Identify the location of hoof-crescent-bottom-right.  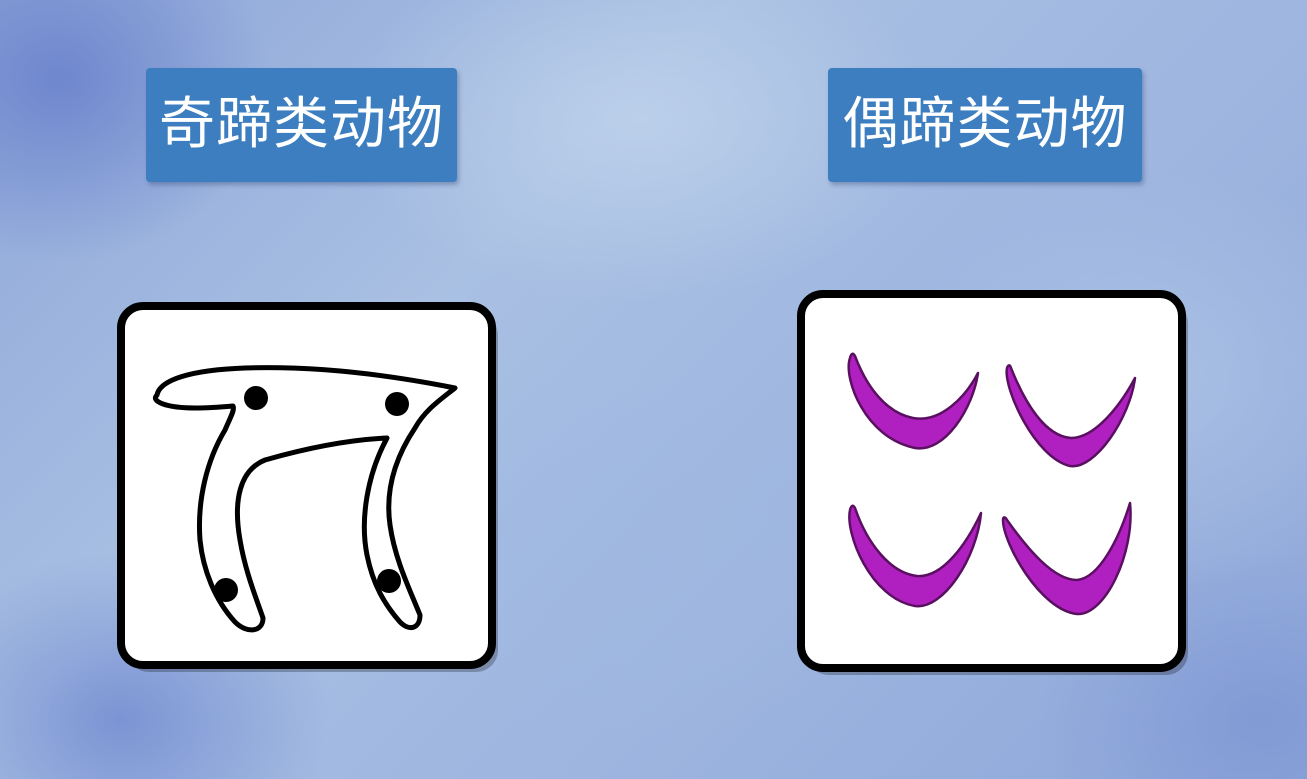
(1066, 558).